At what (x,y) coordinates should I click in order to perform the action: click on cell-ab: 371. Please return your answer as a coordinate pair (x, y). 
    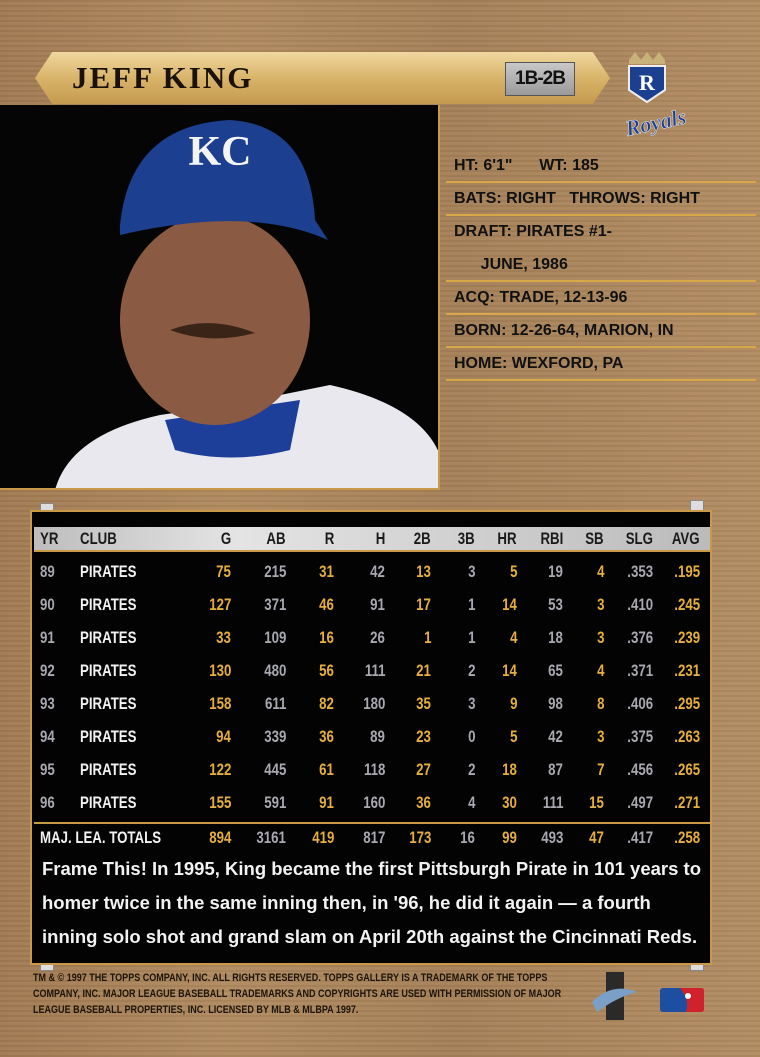
    Looking at the image, I should click on (274, 604).